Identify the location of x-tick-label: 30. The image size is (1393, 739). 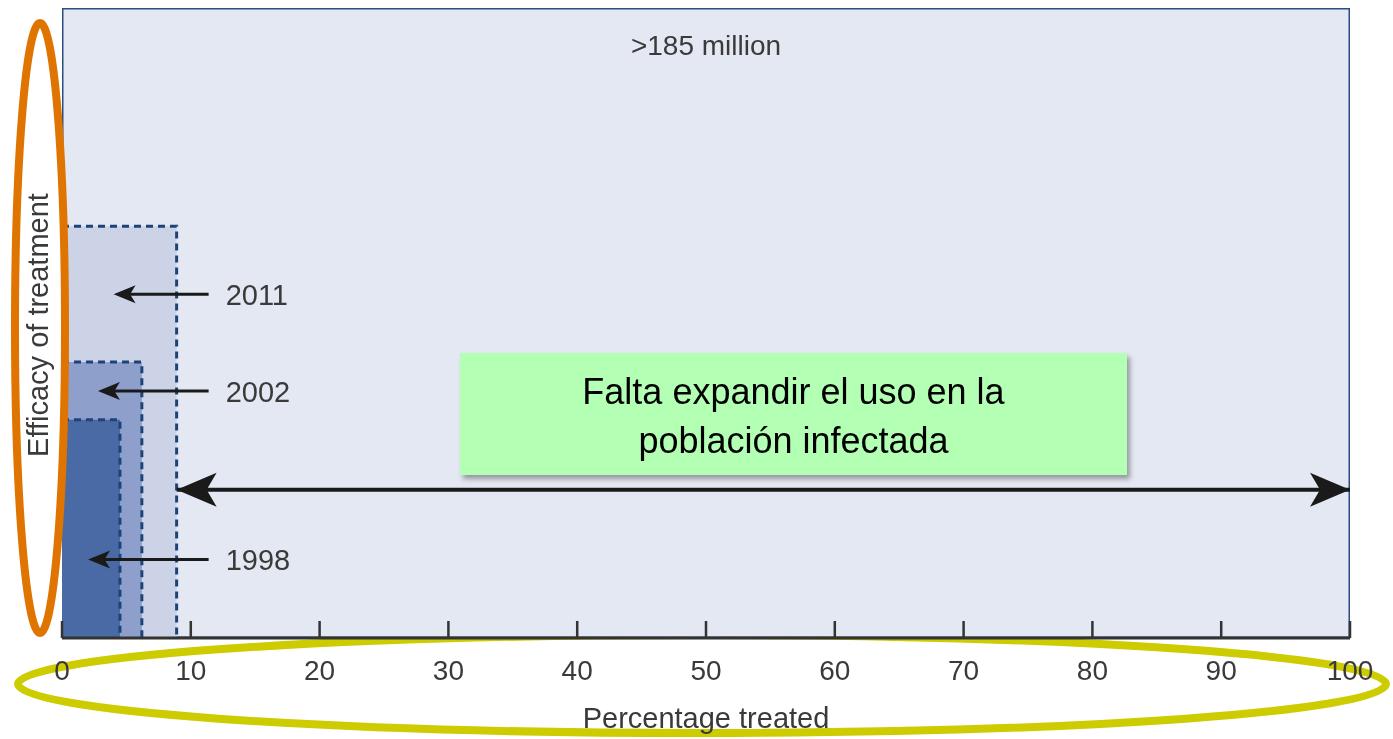
(448, 670).